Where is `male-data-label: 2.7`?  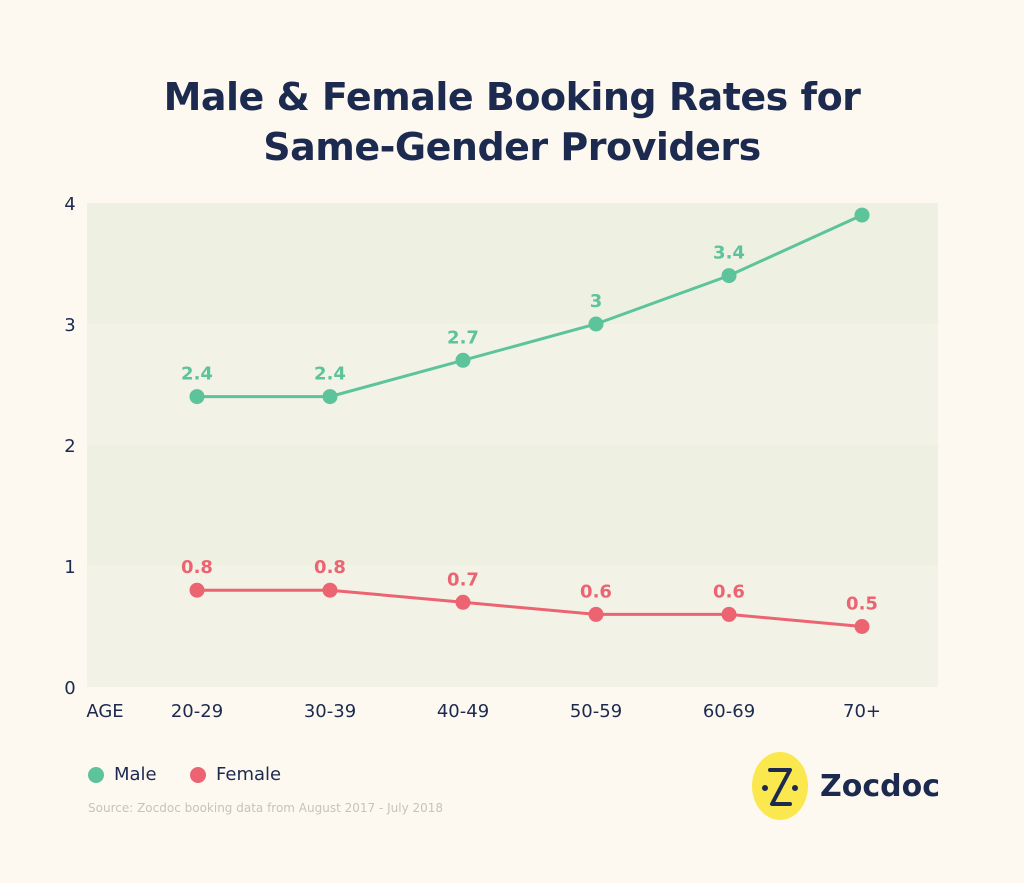
male-data-label: 2.7 is located at coordinates (463, 337).